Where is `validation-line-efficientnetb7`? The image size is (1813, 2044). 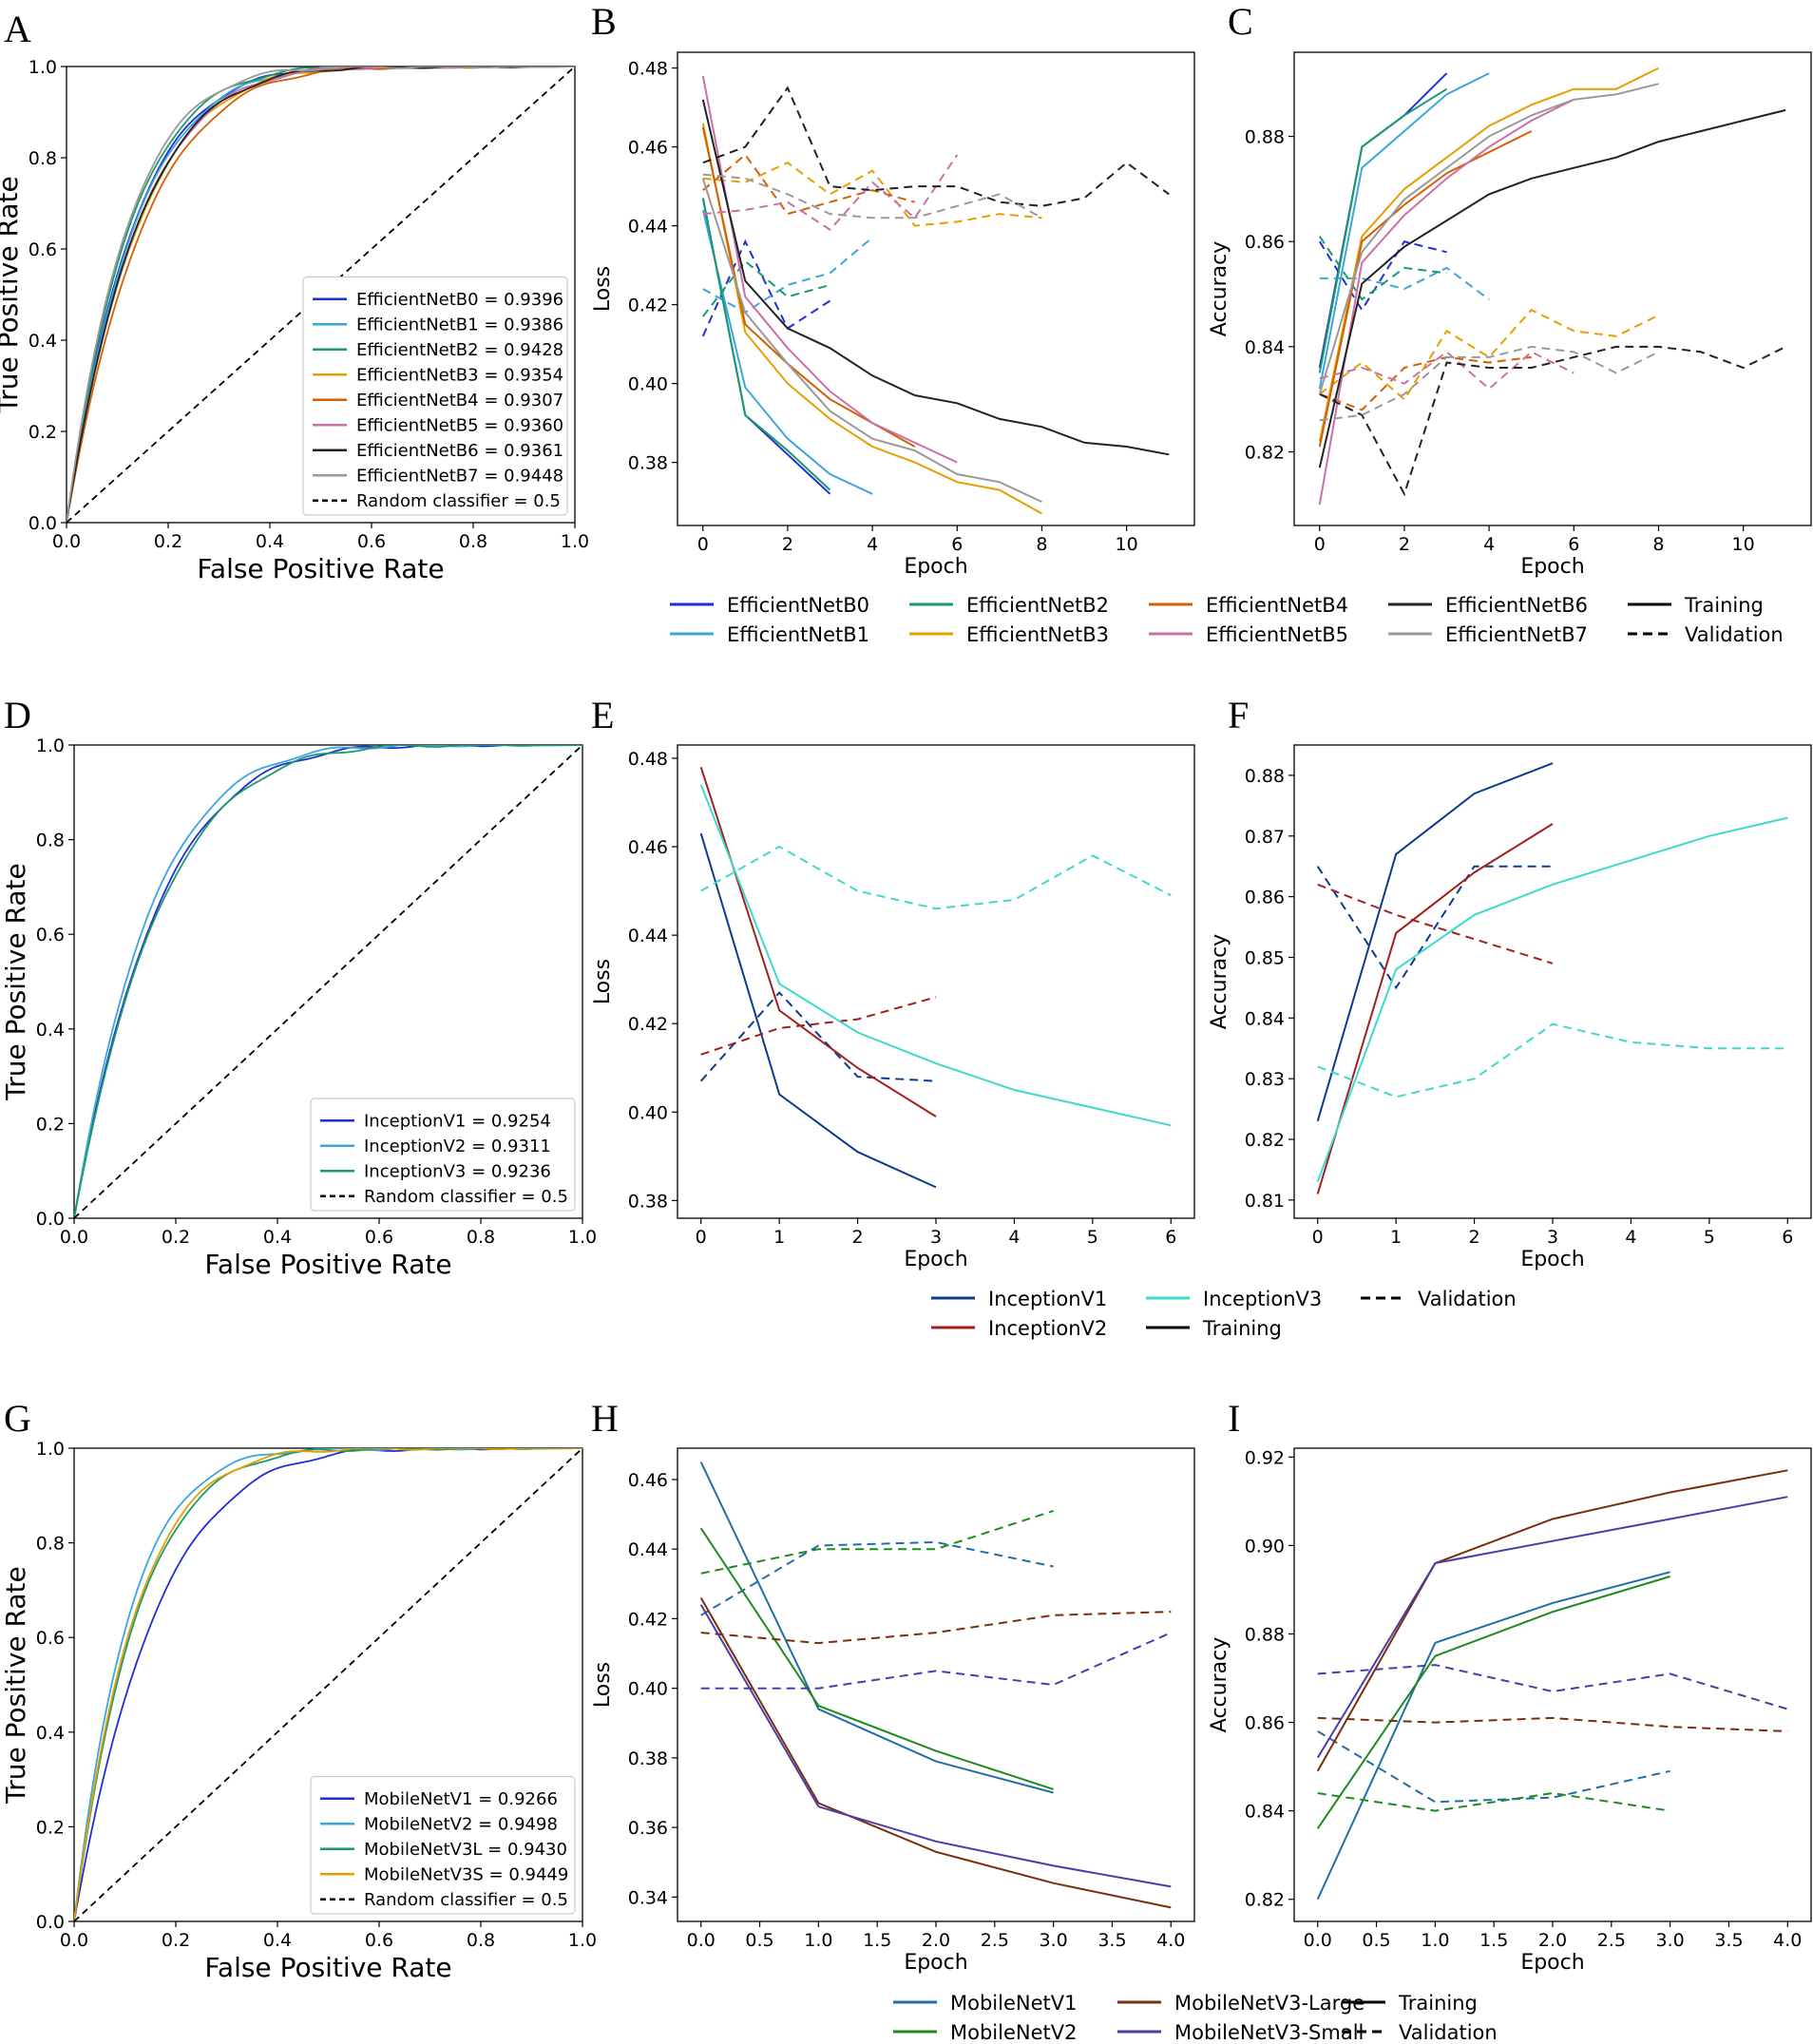
validation-line-efficientnetb7 is located at coordinates (1489, 384).